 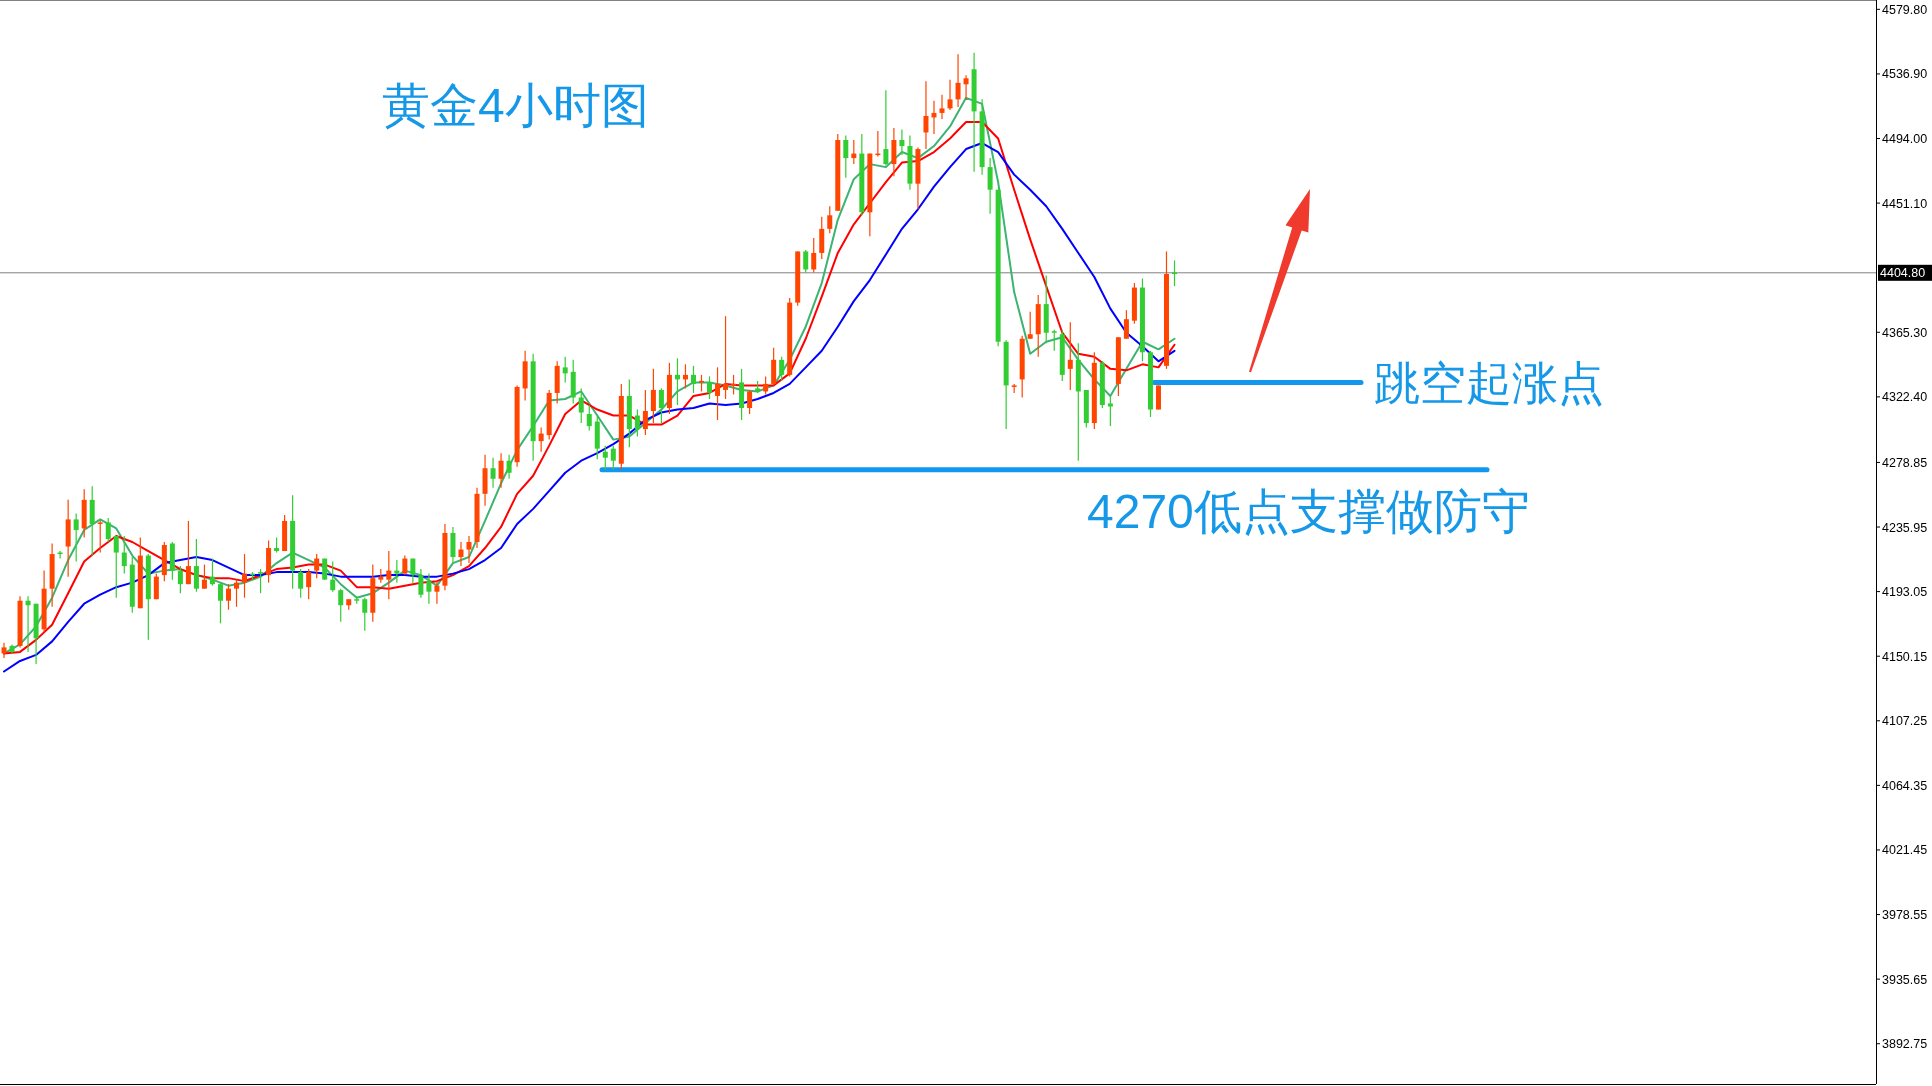 What do you see at coordinates (1905, 979) in the screenshot?
I see `y-tick-label: 3935.65` at bounding box center [1905, 979].